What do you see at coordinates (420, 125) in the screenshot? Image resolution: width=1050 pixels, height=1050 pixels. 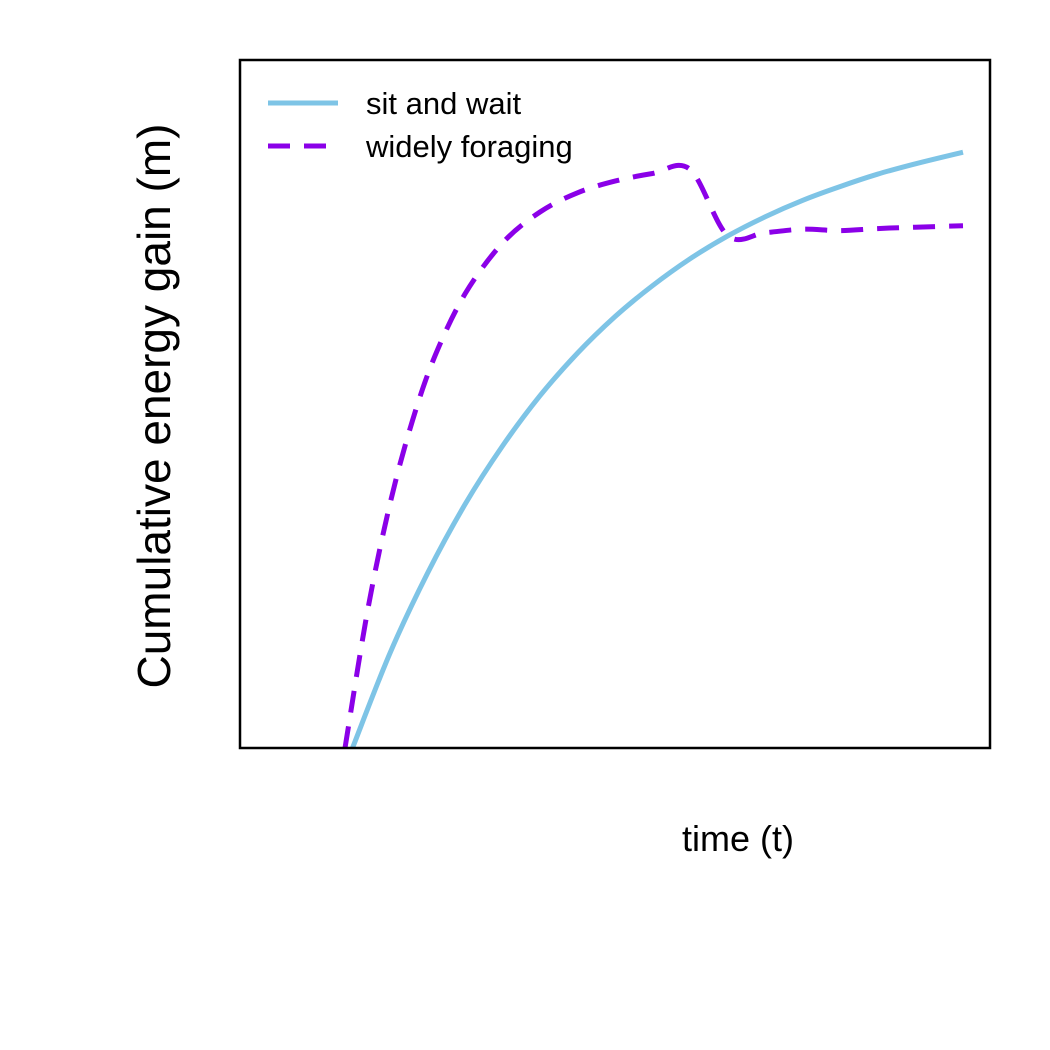 I see `legend: sit and wait widely foraging` at bounding box center [420, 125].